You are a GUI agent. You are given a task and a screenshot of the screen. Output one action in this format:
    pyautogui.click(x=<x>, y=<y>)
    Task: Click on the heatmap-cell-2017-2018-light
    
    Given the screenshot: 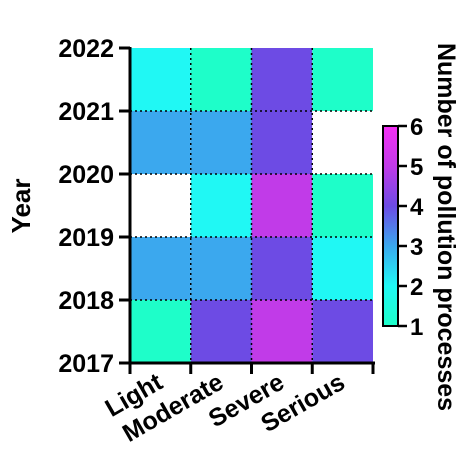 What is the action you would take?
    pyautogui.click(x=160, y=331)
    